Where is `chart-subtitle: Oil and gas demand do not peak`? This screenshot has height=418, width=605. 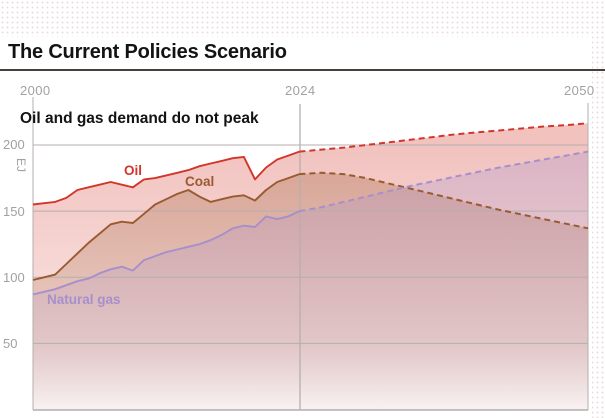 chart-subtitle: Oil and gas demand do not peak is located at coordinates (139, 118).